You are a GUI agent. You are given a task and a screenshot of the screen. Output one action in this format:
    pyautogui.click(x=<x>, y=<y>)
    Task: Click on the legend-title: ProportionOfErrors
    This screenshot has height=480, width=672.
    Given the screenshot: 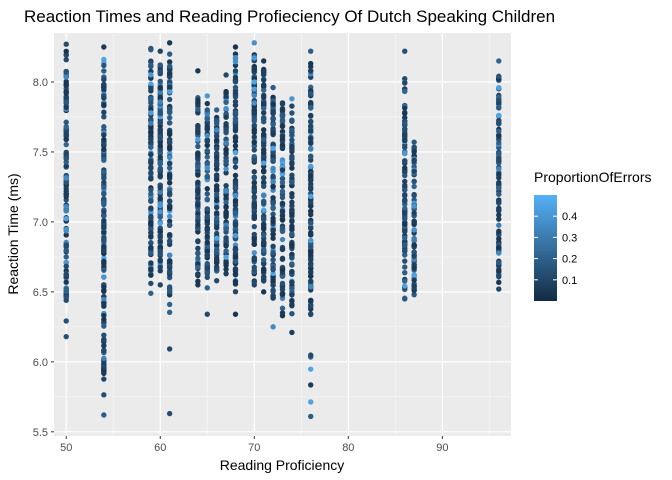 What is the action you would take?
    pyautogui.click(x=592, y=177)
    